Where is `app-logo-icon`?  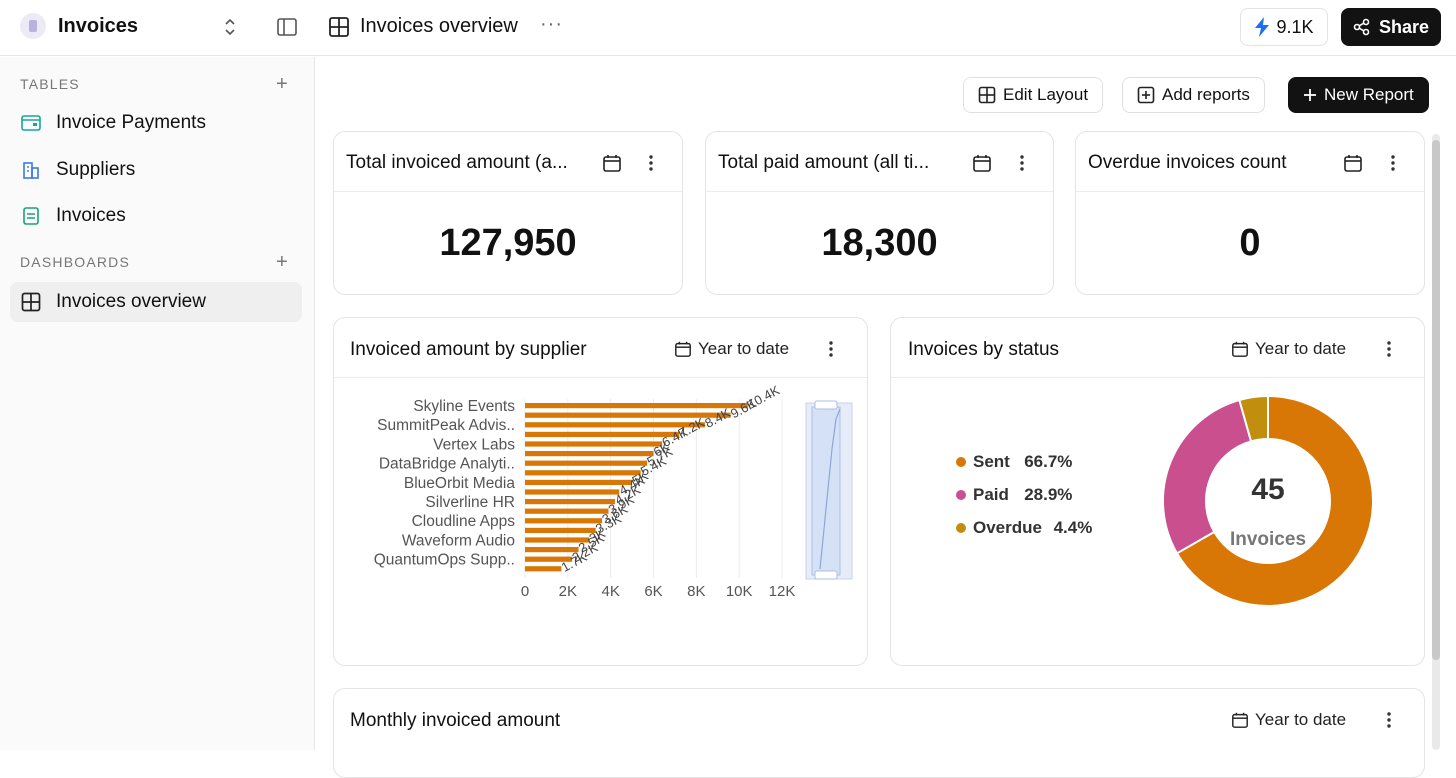
app-logo-icon is located at coordinates (33, 26).